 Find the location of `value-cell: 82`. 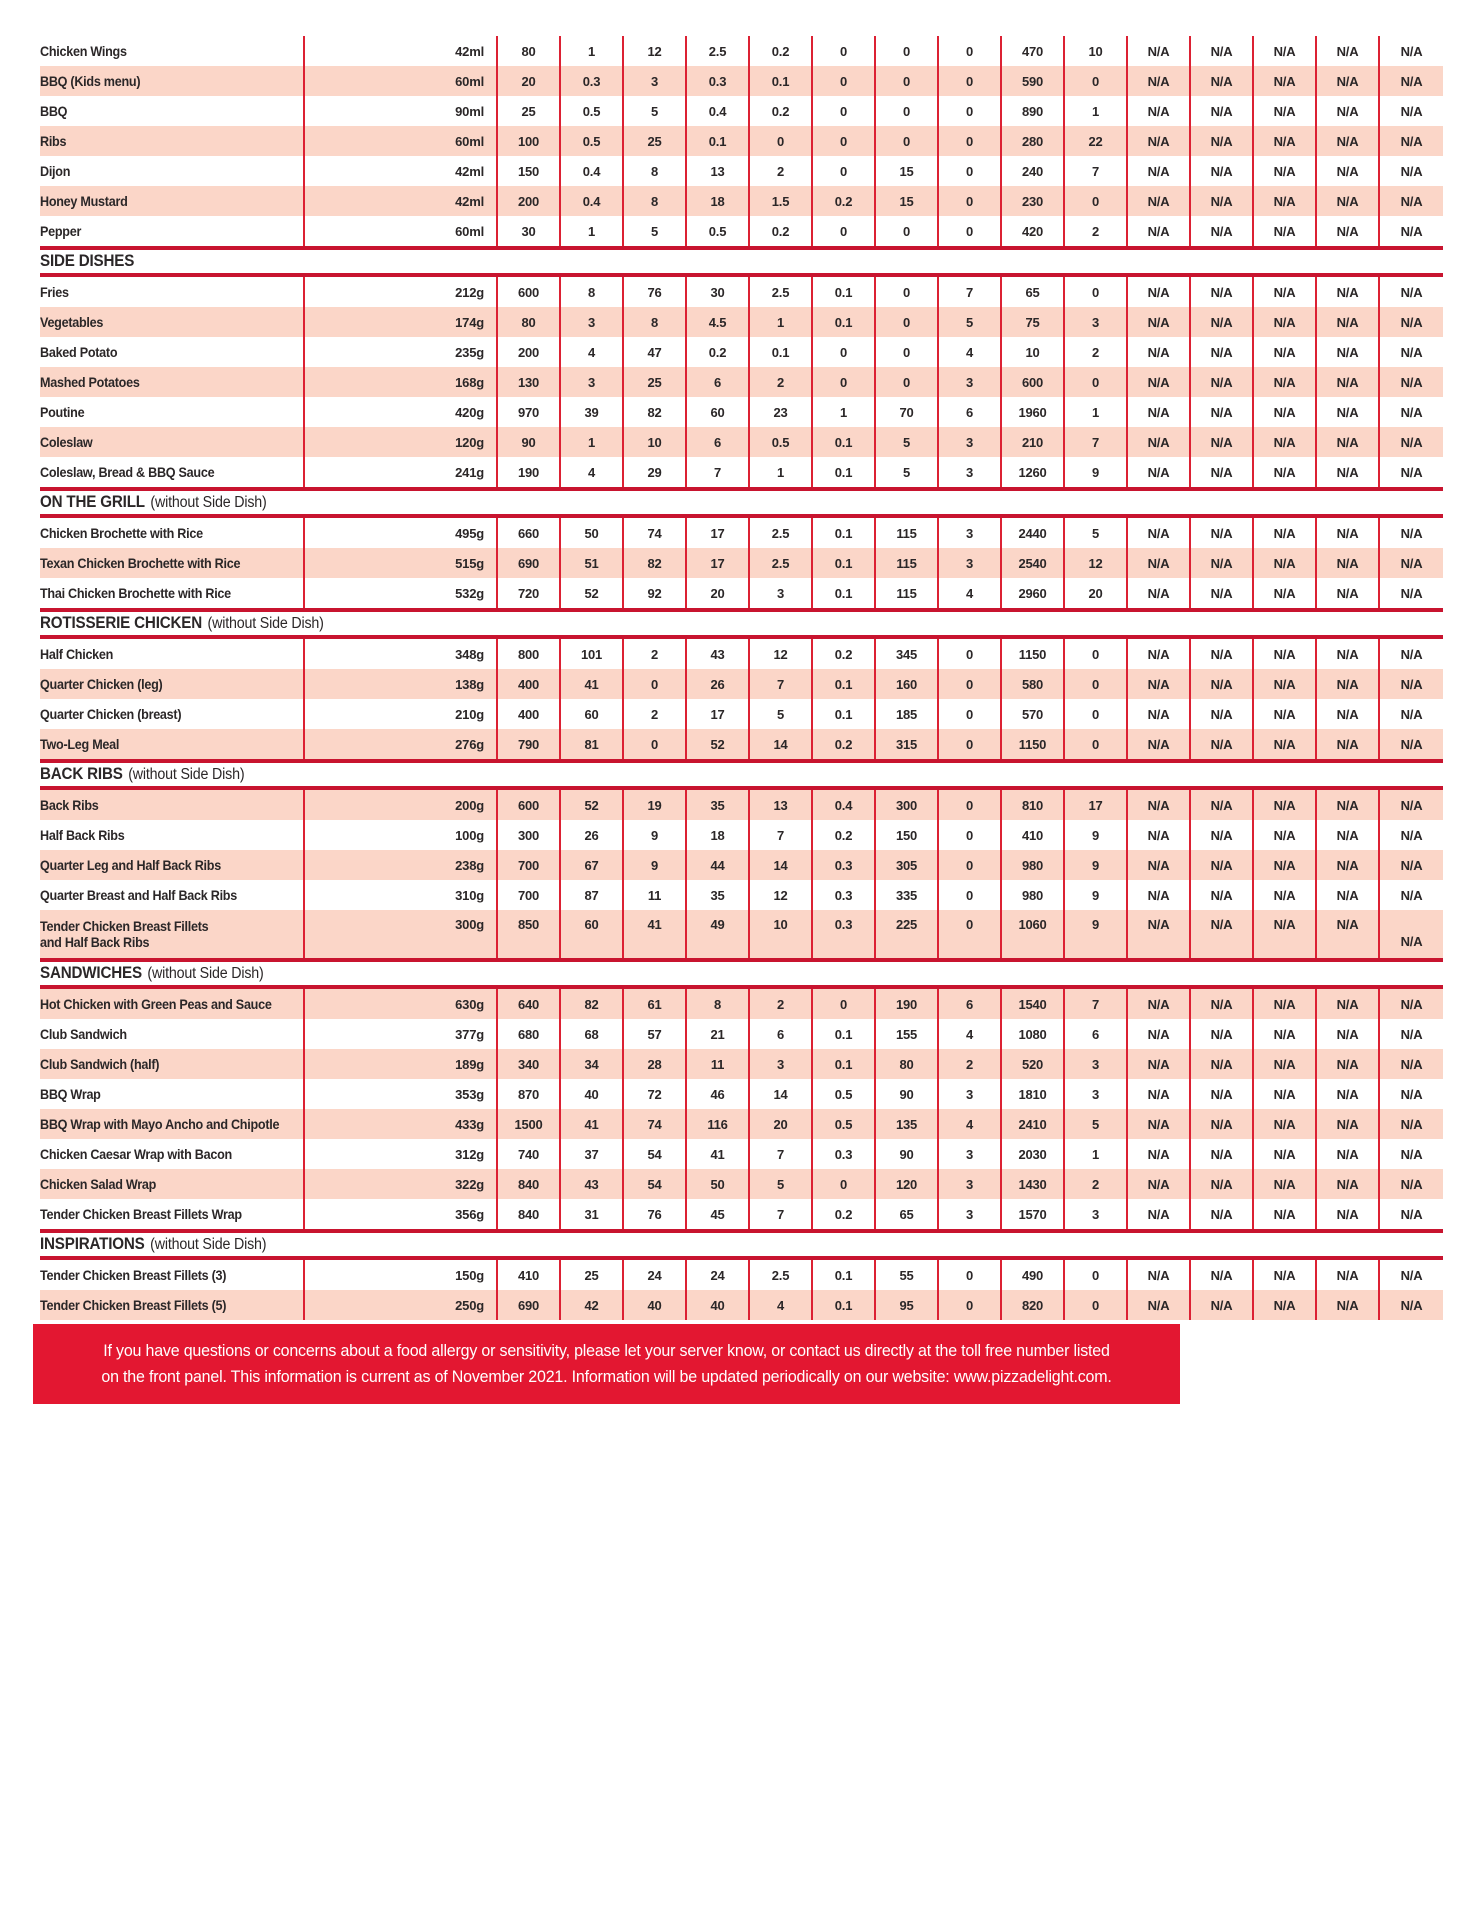

value-cell: 82 is located at coordinates (655, 412).